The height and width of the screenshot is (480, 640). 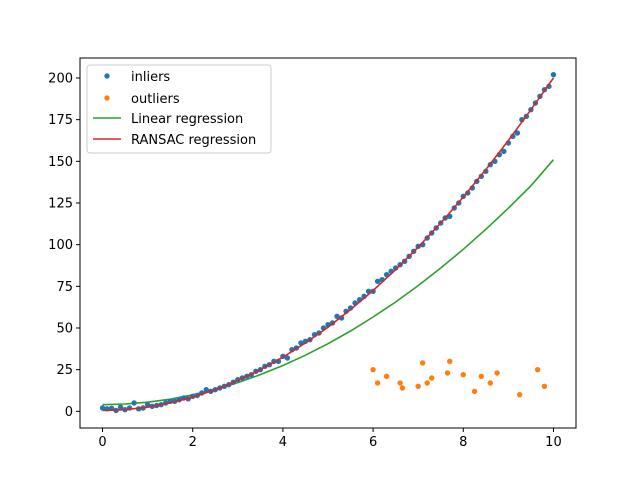 I want to click on x-tick-label: 2, so click(x=193, y=442).